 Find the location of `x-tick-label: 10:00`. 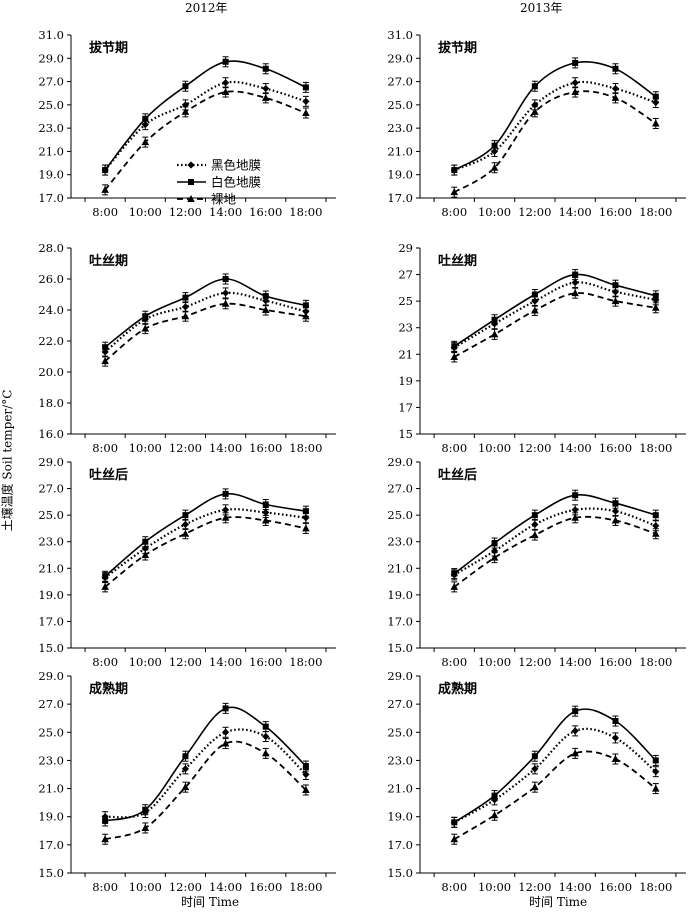

x-tick-label: 10:00 is located at coordinates (145, 887).